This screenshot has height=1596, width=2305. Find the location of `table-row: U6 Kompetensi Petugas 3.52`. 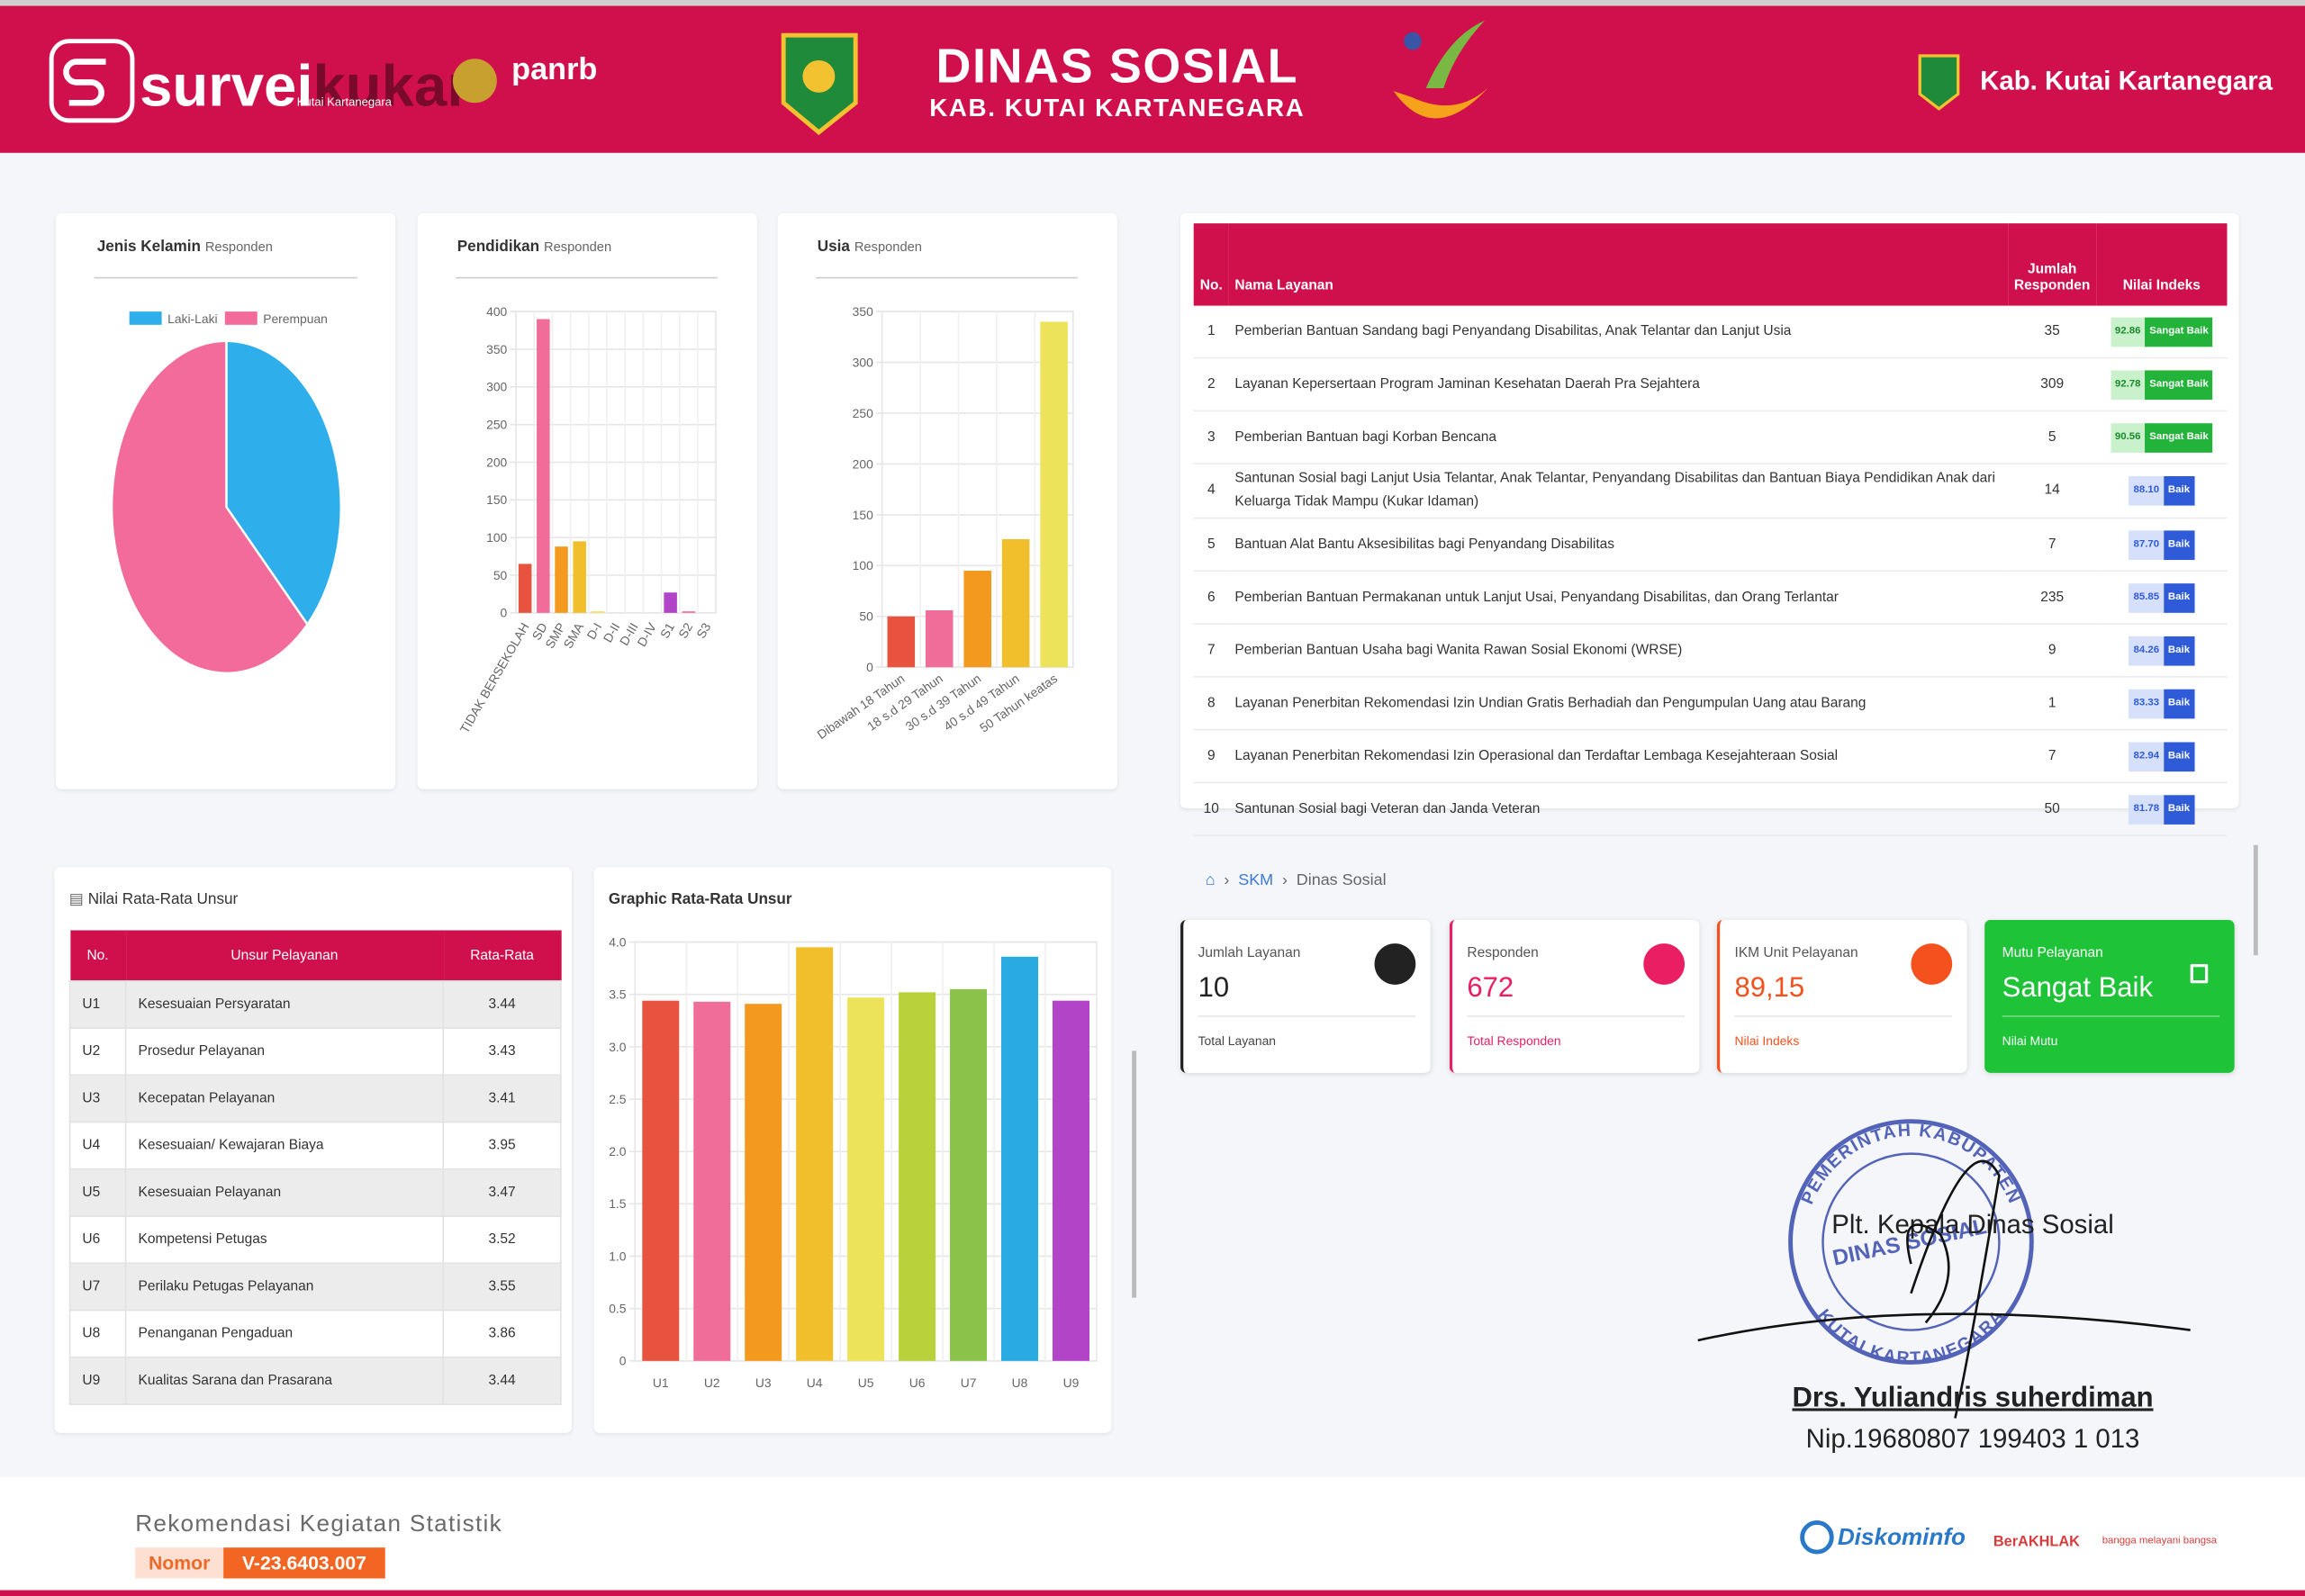

table-row: U6 Kompetensi Petugas 3.52 is located at coordinates (315, 1240).